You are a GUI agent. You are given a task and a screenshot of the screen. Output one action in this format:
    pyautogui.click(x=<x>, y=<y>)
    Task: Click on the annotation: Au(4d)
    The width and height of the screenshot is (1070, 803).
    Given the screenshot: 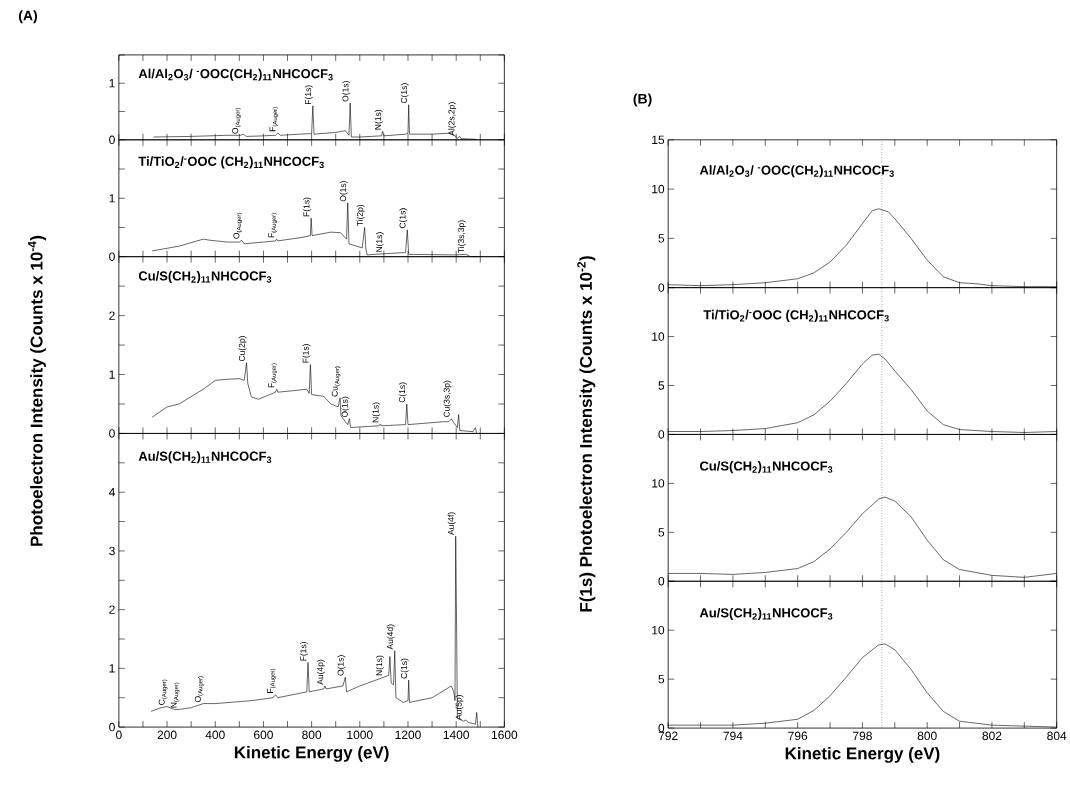 What is the action you would take?
    pyautogui.click(x=390, y=637)
    